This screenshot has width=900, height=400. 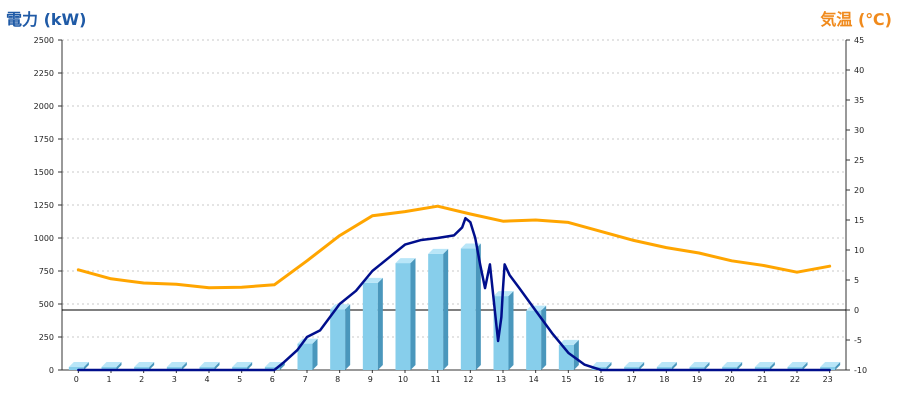 I want to click on x-tick-label: 20, so click(x=730, y=379).